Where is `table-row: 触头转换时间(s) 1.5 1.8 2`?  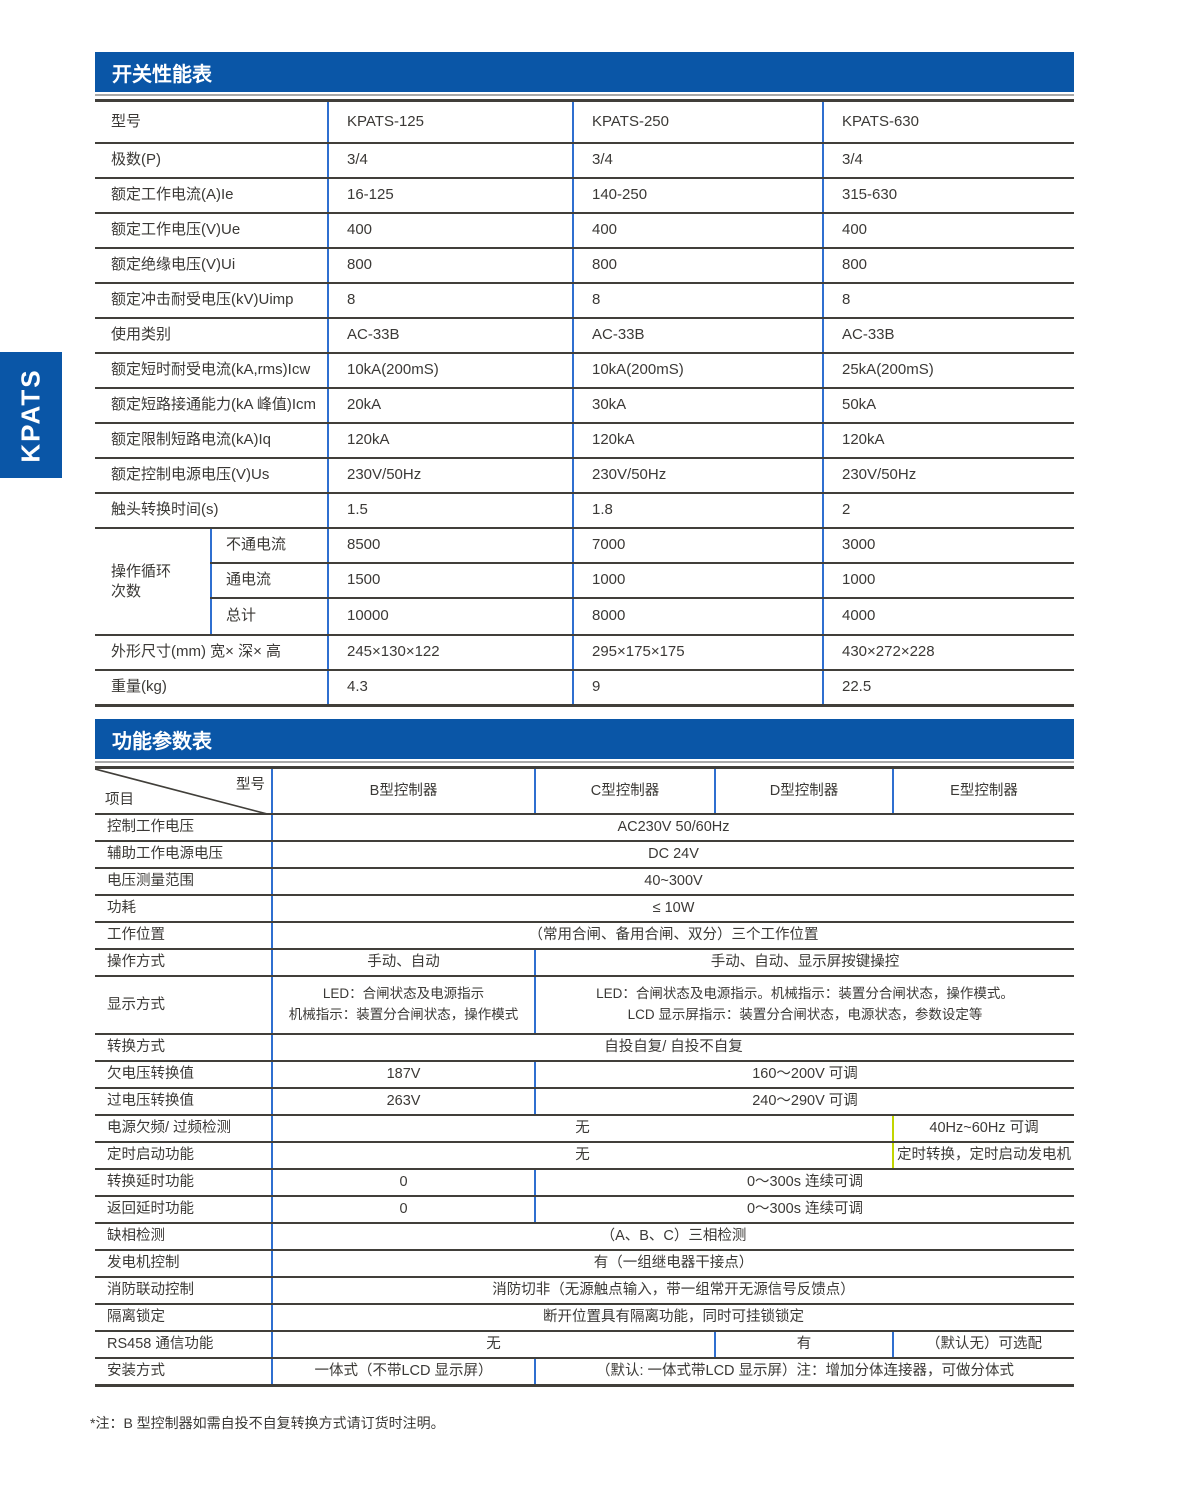
table-row: 触头转换时间(s) 1.5 1.8 2 is located at coordinates (584, 511).